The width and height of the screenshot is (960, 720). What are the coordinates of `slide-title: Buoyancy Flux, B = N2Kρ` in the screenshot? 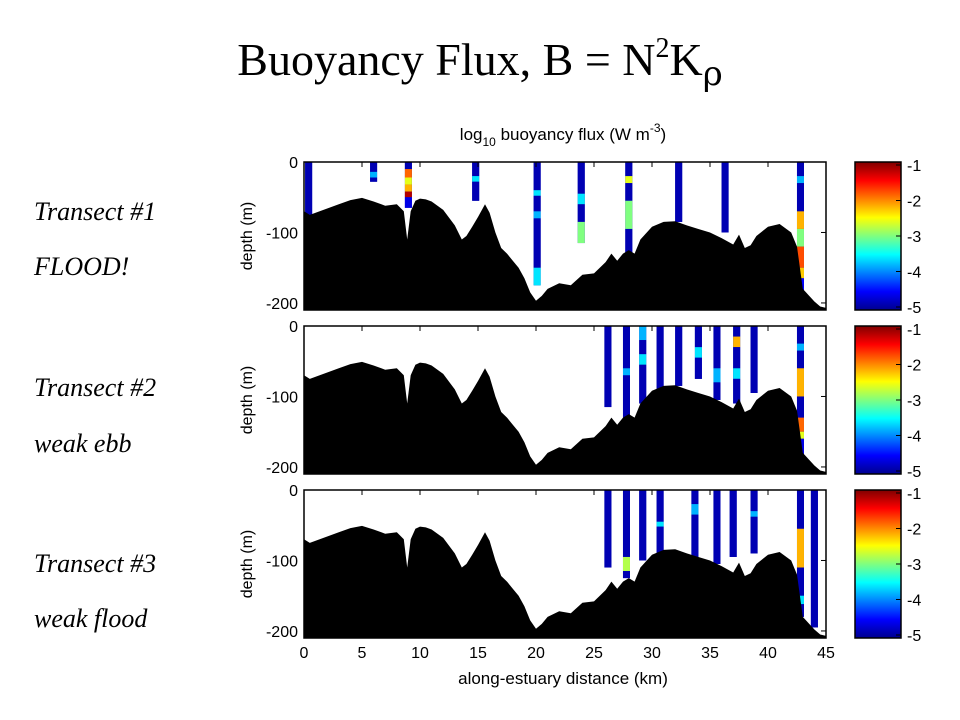 It's located at (480, 60).